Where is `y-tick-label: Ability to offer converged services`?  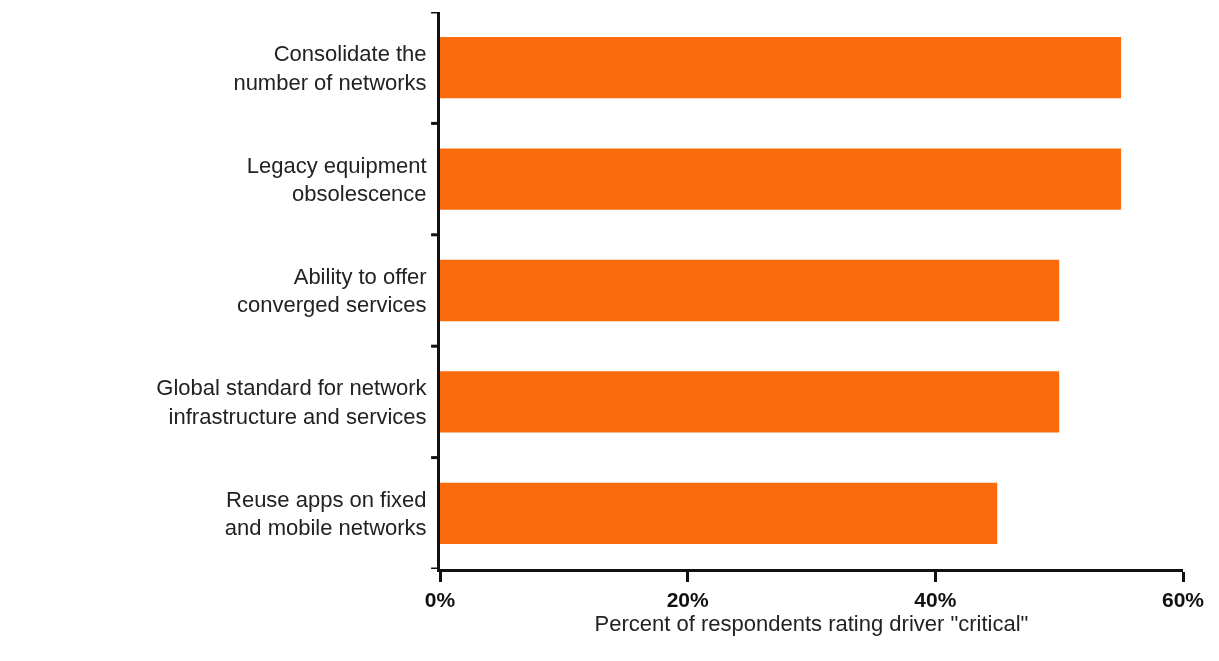
y-tick-label: Ability to offer converged services is located at coordinates (332, 290).